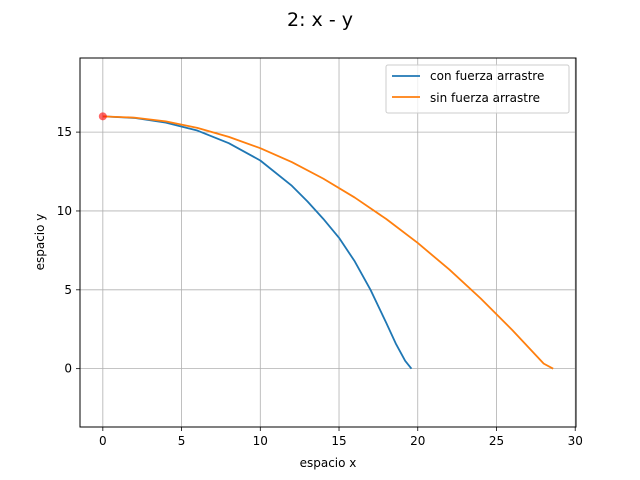  I want to click on x-tick-label: 5, so click(182, 441).